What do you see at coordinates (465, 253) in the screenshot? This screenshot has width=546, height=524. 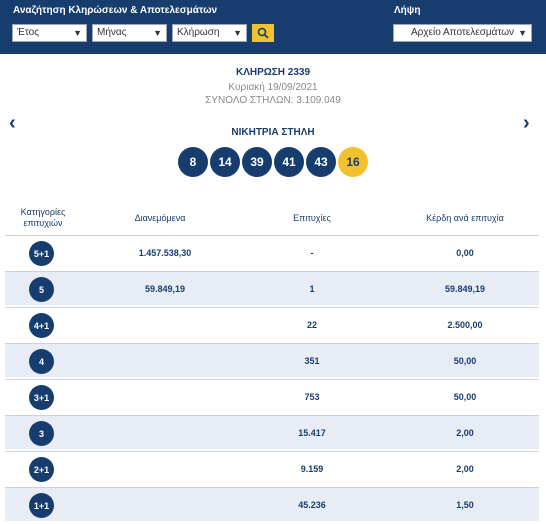 I see `prize-cell: 0,00` at bounding box center [465, 253].